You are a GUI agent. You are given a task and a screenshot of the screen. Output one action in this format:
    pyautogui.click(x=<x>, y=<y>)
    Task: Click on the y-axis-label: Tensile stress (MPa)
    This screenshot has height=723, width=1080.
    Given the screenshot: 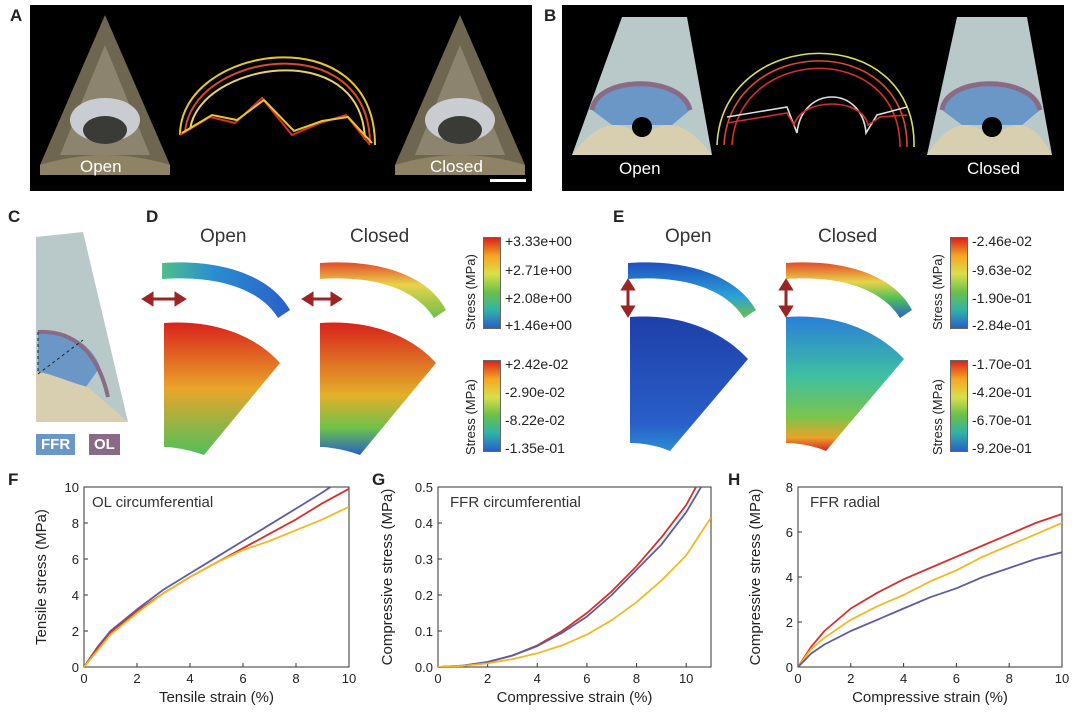 What is the action you would take?
    pyautogui.click(x=41, y=577)
    